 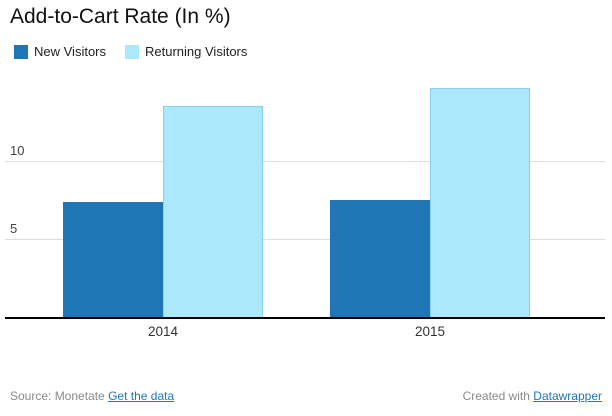 What do you see at coordinates (163, 331) in the screenshot?
I see `x-tick-label-2014: 2014` at bounding box center [163, 331].